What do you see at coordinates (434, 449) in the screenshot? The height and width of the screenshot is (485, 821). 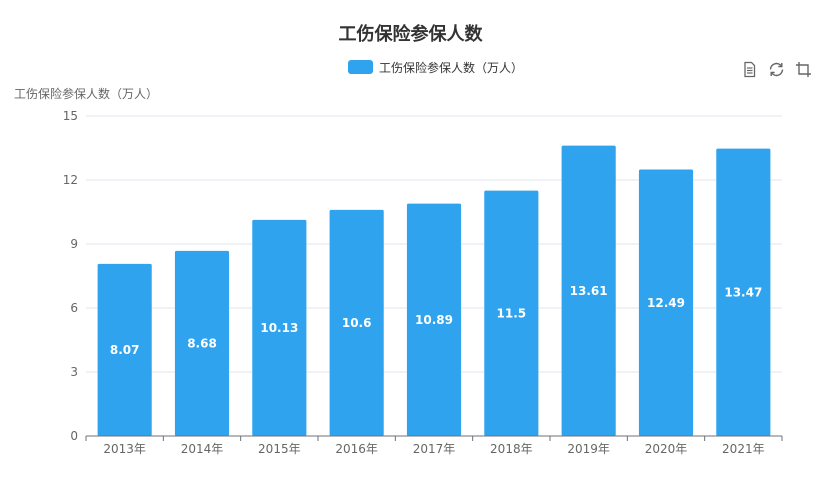 I see `x-tick-label: 2017年` at bounding box center [434, 449].